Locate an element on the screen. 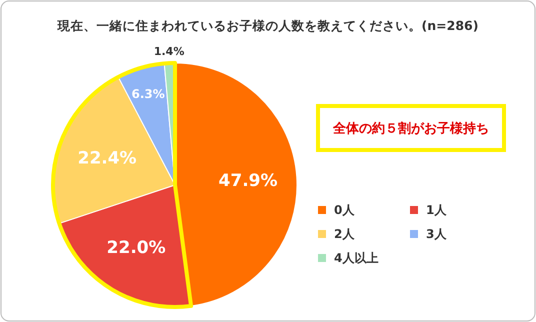 This screenshot has height=322, width=536. data-label: 47.9% is located at coordinates (248, 181).